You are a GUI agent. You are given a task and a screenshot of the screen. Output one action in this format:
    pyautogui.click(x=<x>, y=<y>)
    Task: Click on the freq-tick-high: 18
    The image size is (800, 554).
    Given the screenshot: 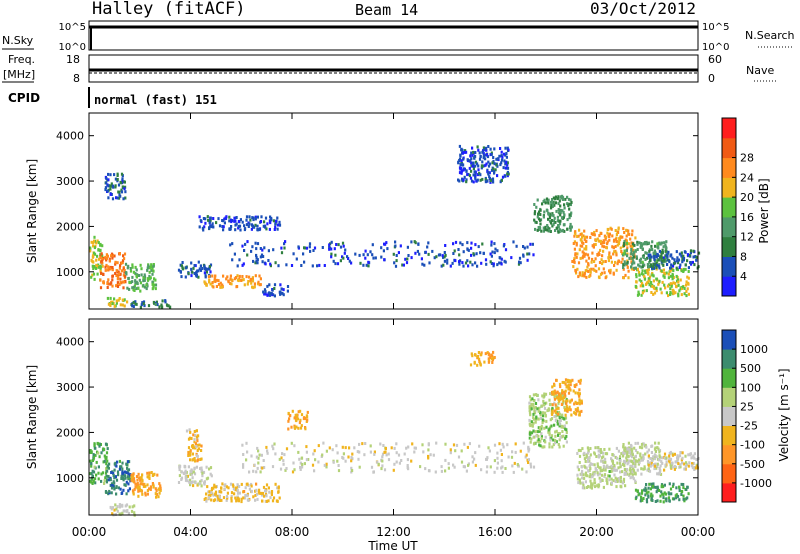 What is the action you would take?
    pyautogui.click(x=73, y=59)
    